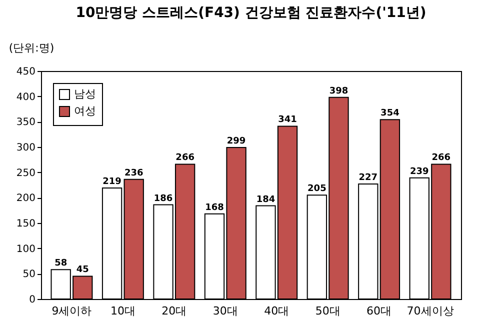 The height and width of the screenshot is (332, 500). I want to click on data-label: 205, so click(317, 189).